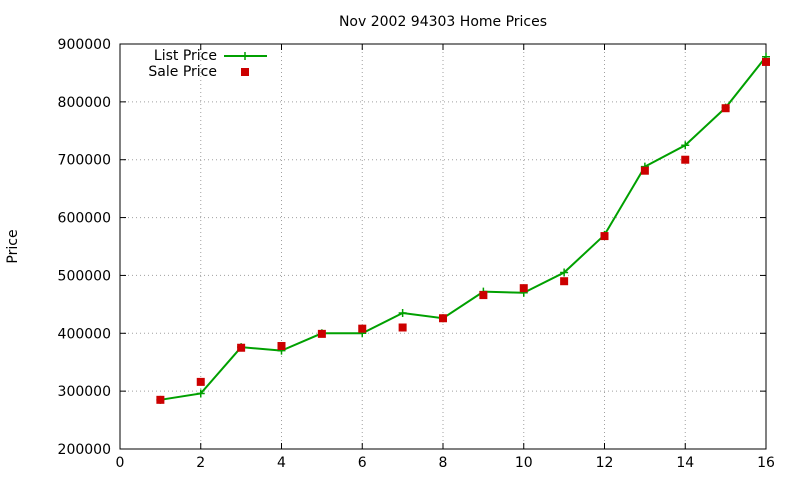  I want to click on legend: List Price Sale Price, so click(207, 64).